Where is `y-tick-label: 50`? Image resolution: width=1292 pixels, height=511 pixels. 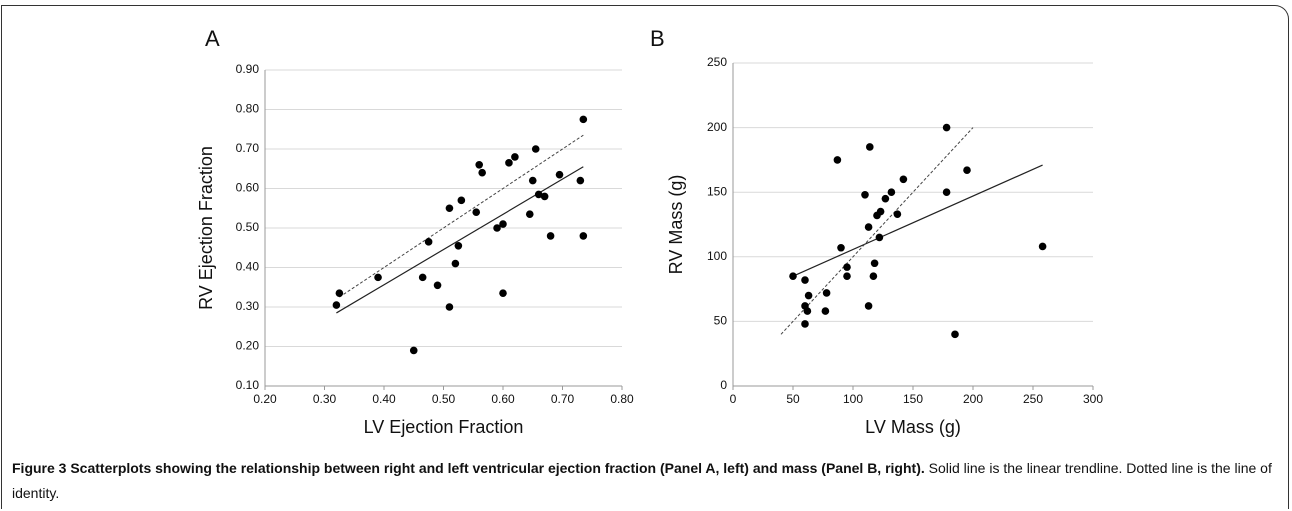
y-tick-label: 50 is located at coordinates (721, 321).